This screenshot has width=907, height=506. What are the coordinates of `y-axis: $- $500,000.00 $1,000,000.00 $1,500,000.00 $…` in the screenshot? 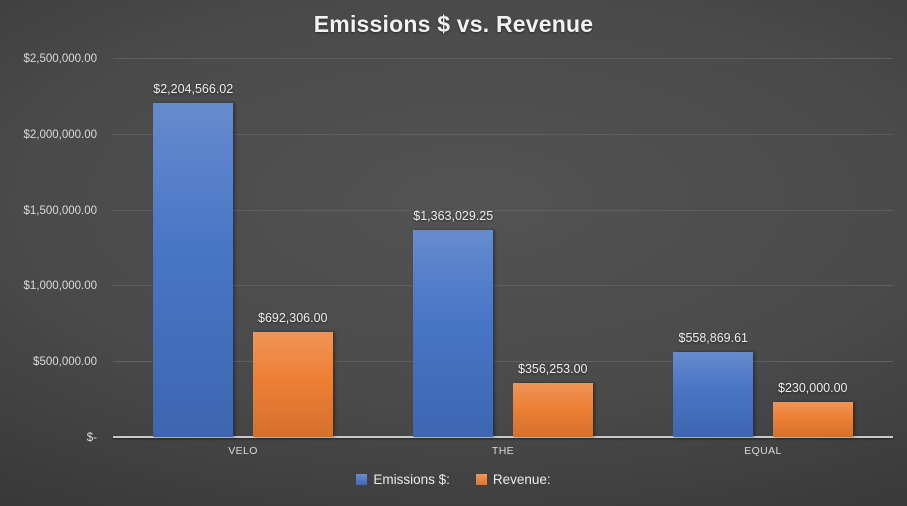 It's located at (48, 248).